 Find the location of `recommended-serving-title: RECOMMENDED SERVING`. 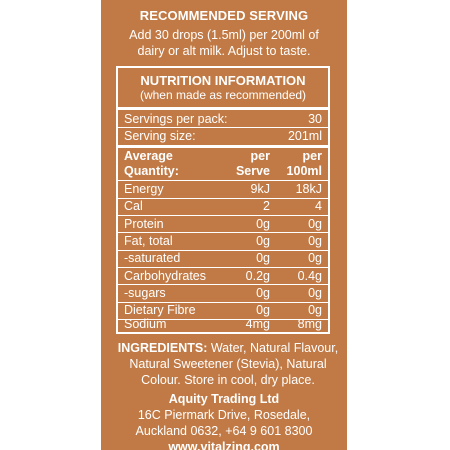

recommended-serving-title: RECOMMENDED SERVING is located at coordinates (224, 15).